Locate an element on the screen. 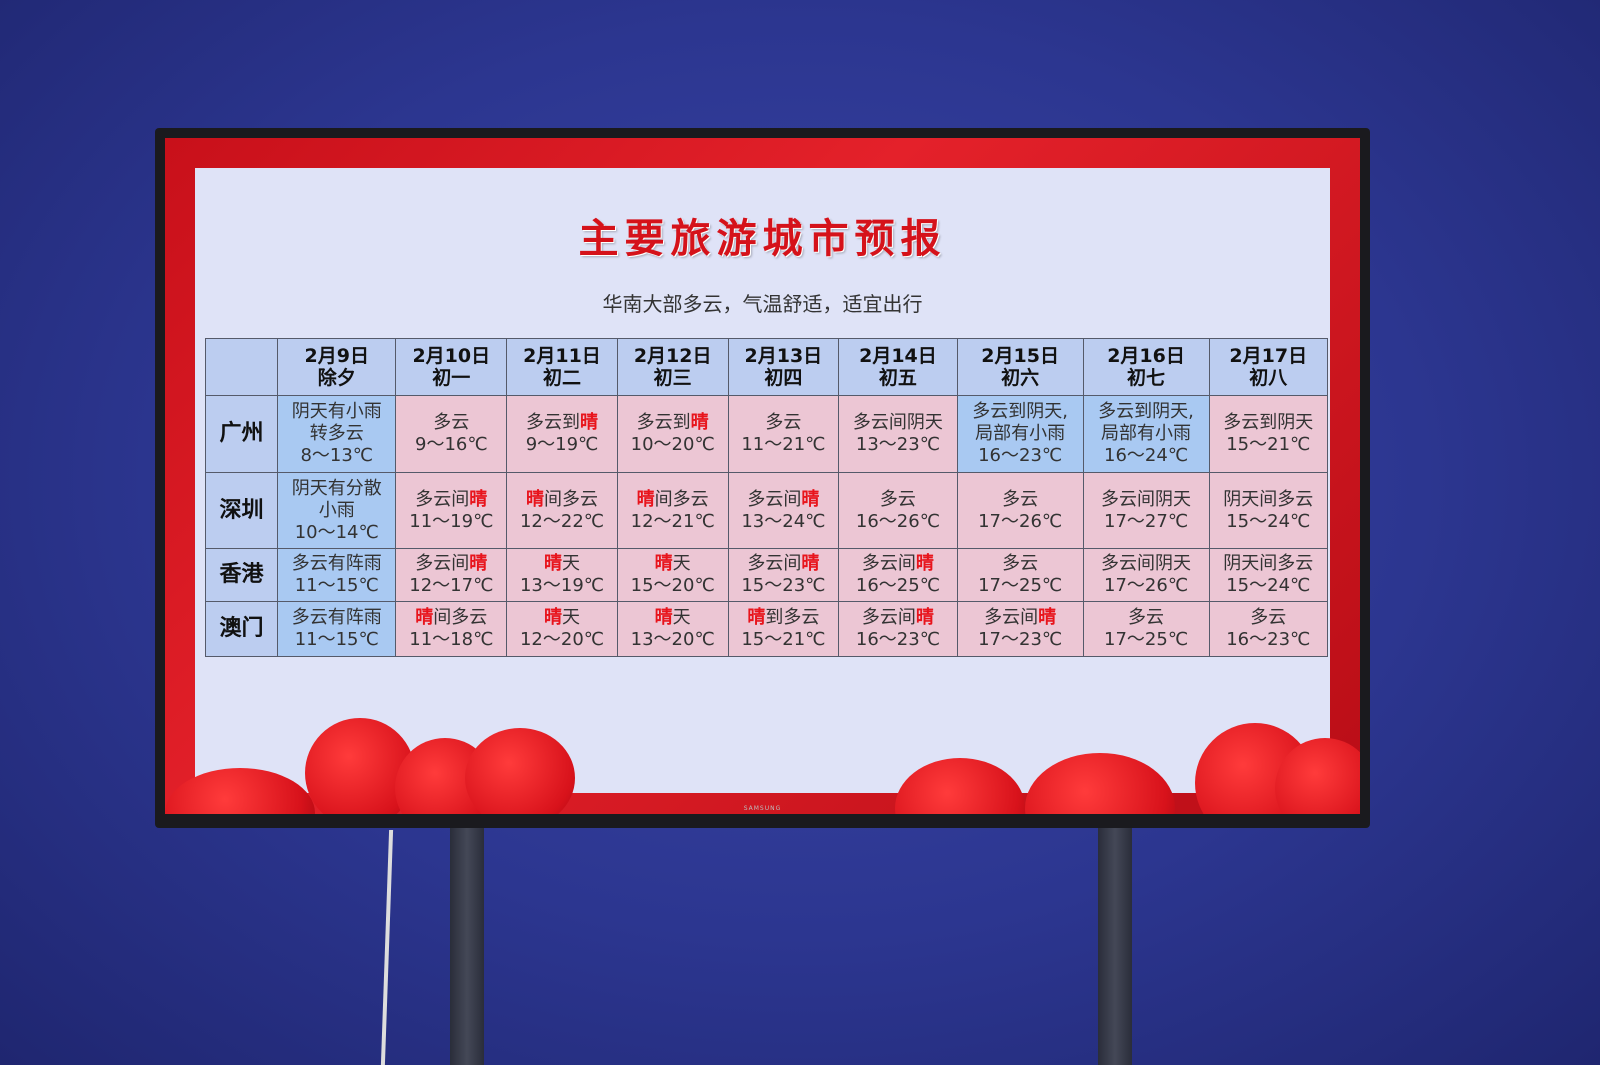  forecast-cell: 多云间晴 17～23℃ is located at coordinates (1020, 629).